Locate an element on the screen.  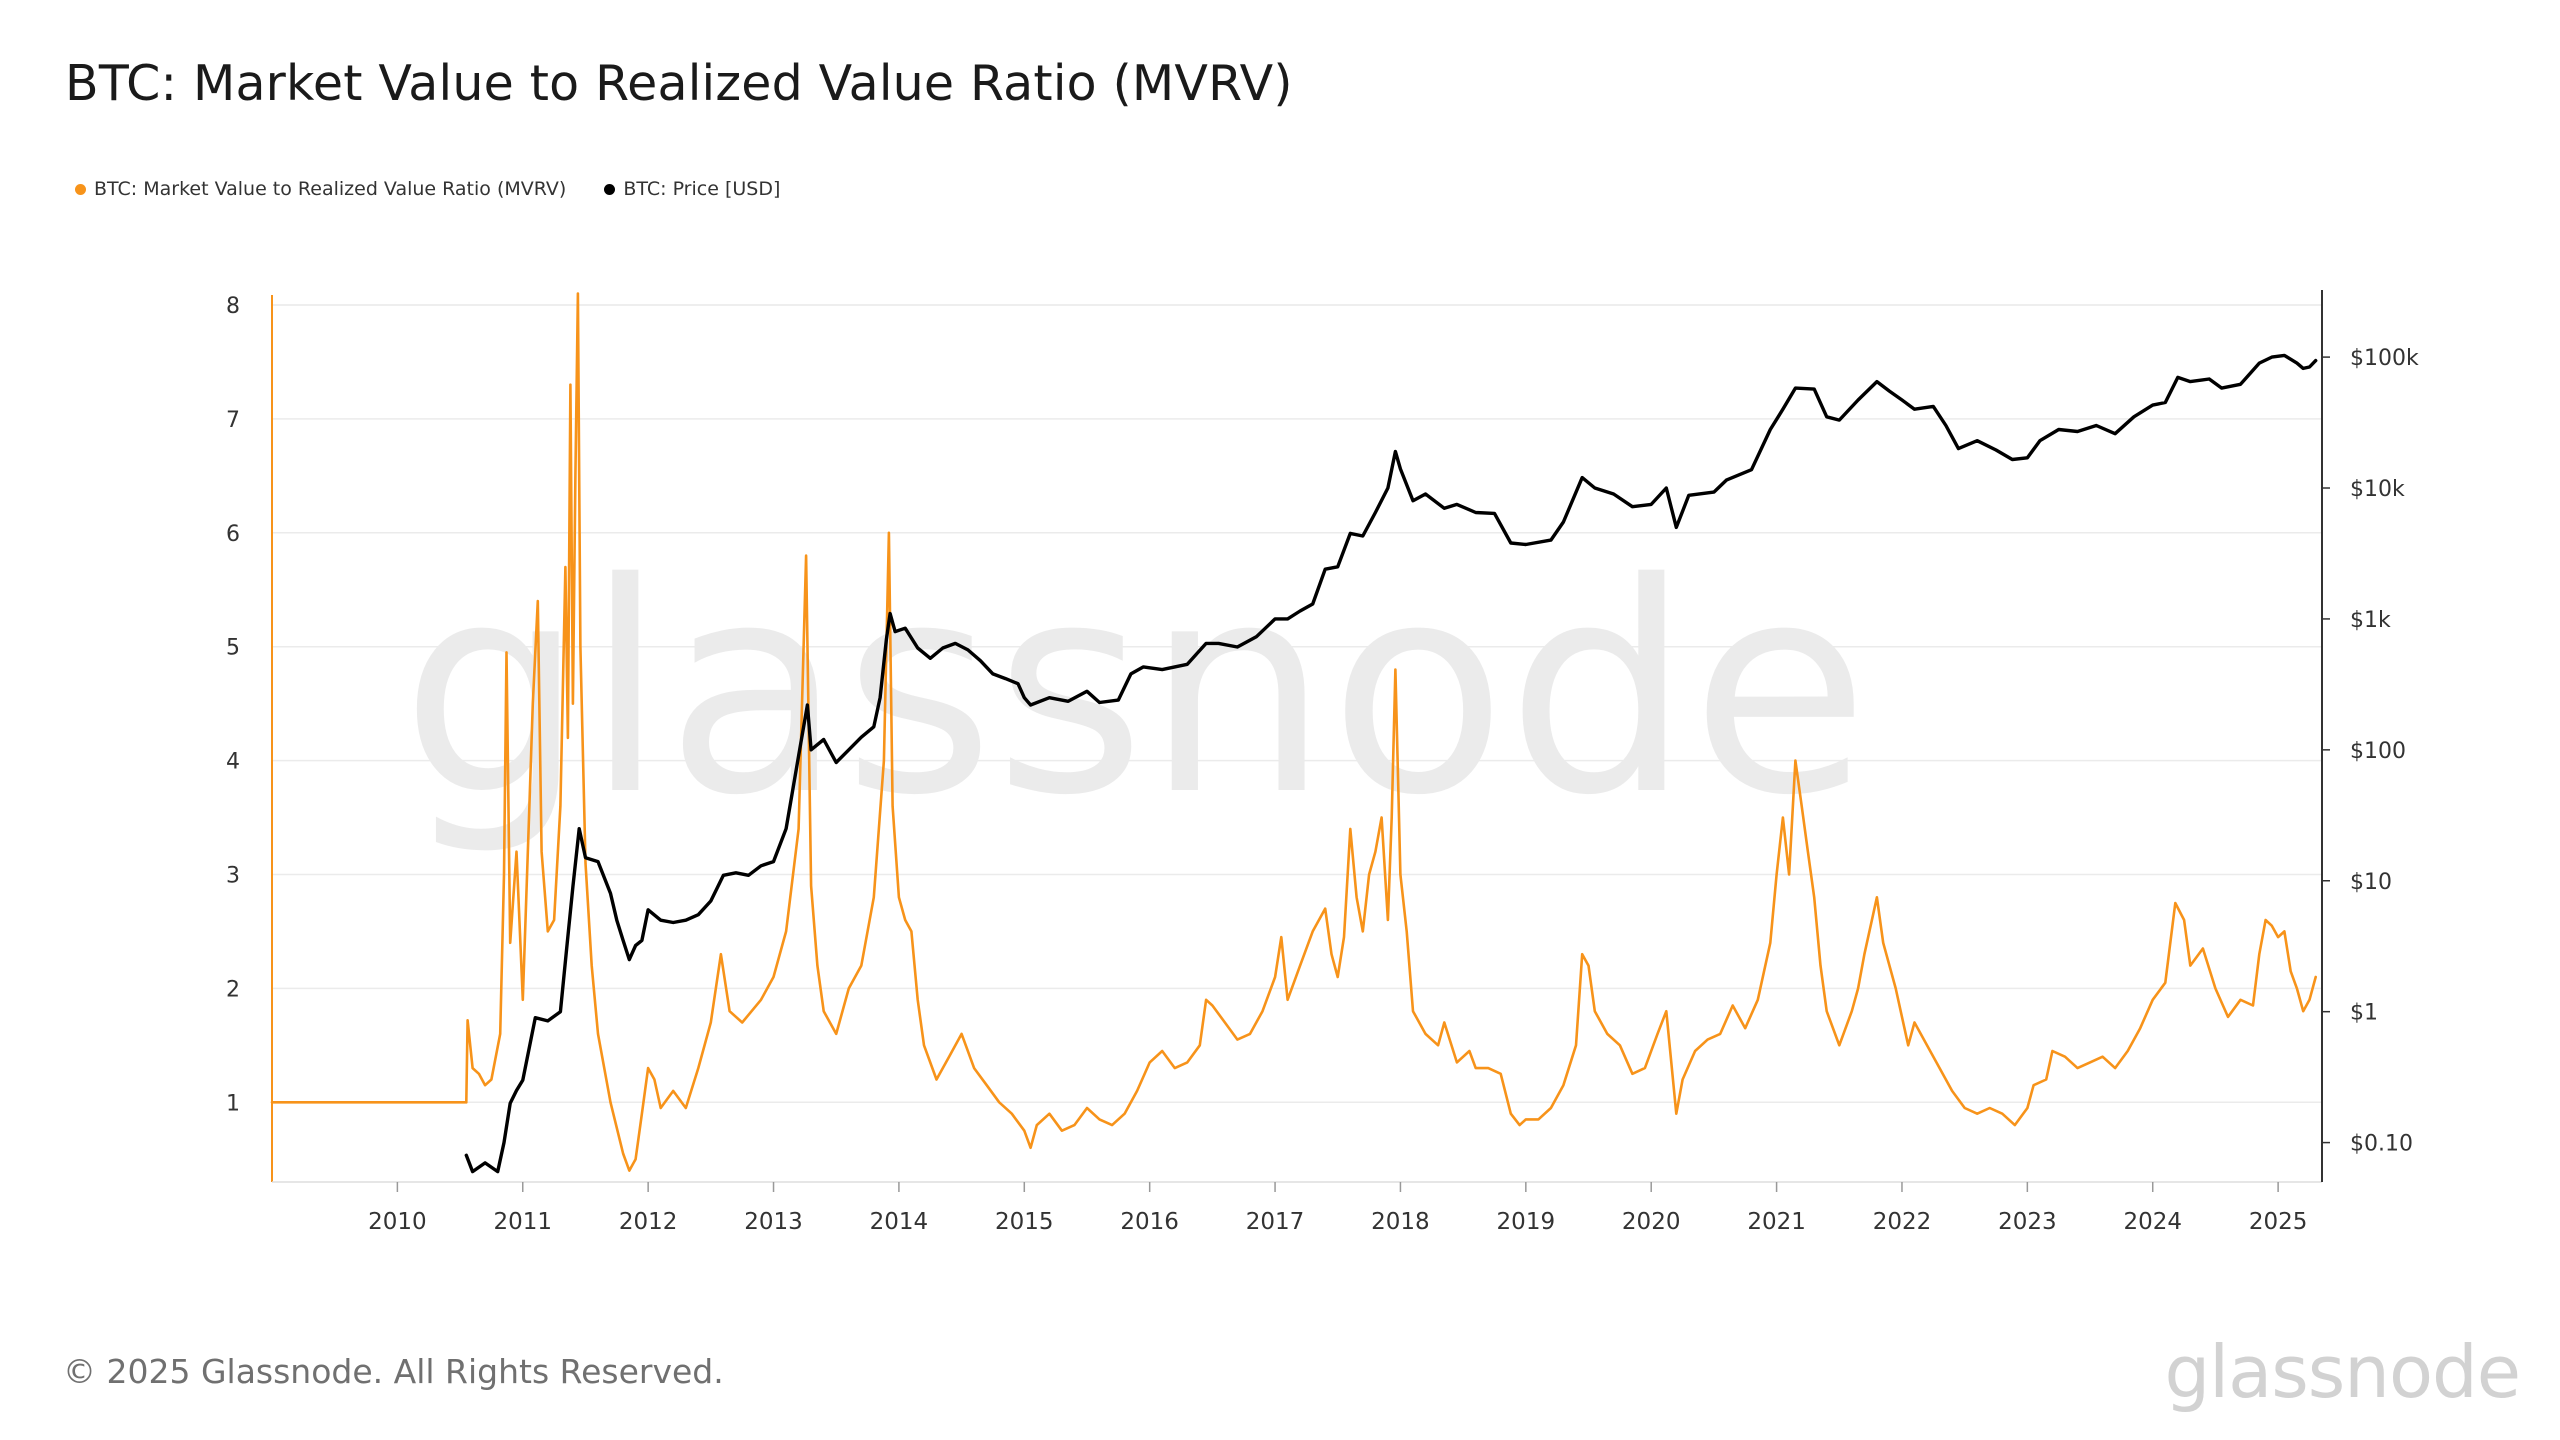
y-left-tick-label: 6 is located at coordinates (233, 534).